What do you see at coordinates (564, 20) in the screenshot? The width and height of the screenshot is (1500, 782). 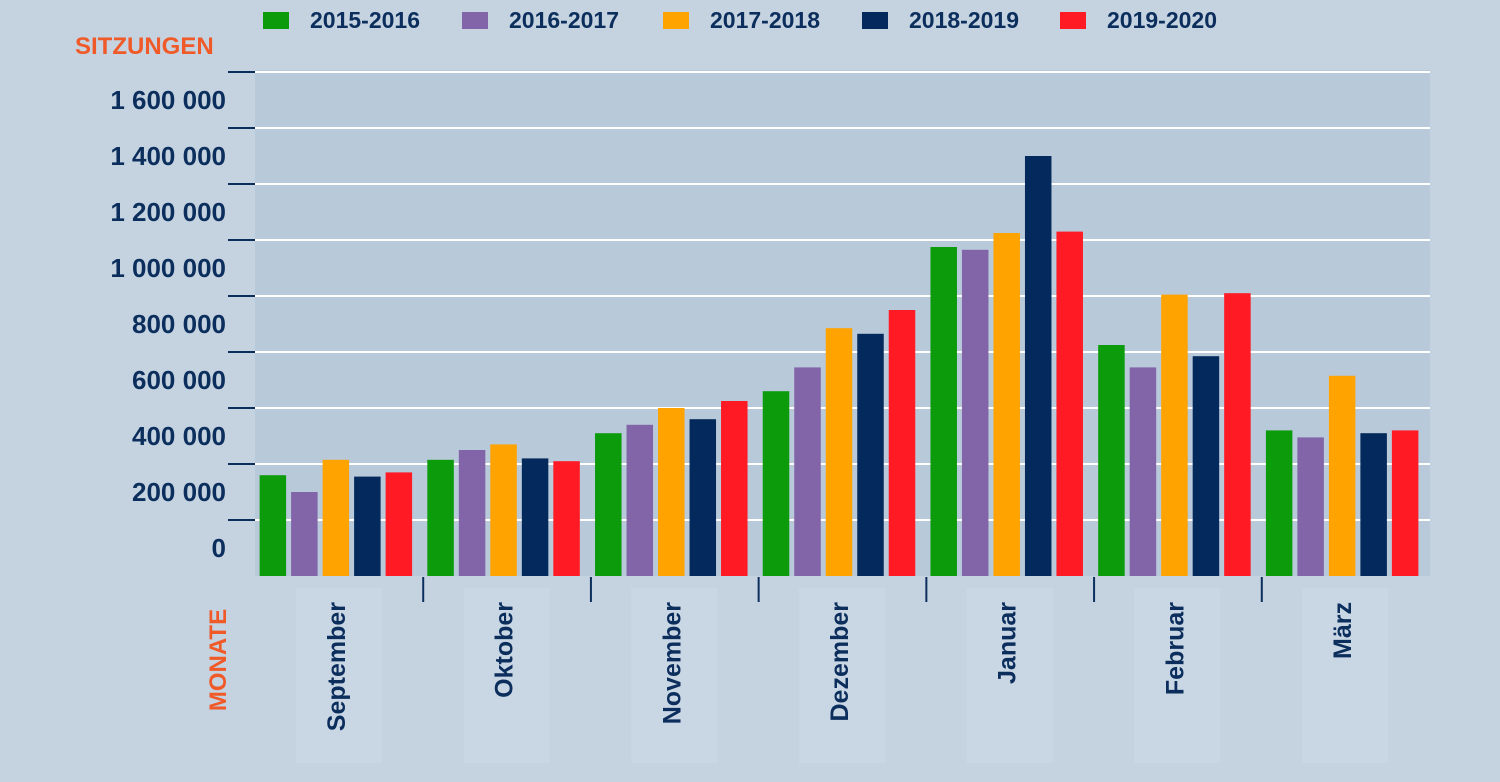 I see `legend-label: 2016-2017` at bounding box center [564, 20].